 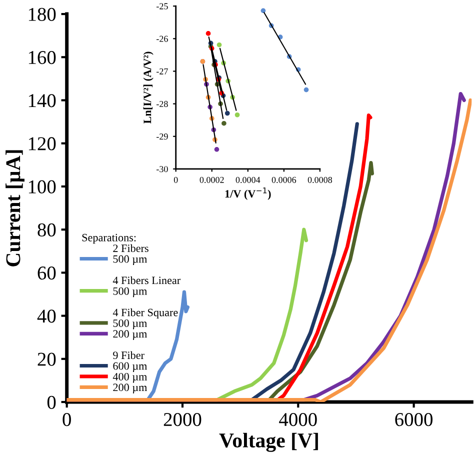 What do you see at coordinates (148, 88) in the screenshot?
I see `y-axis-title: Ln[I/V²] (A/V²)` at bounding box center [148, 88].